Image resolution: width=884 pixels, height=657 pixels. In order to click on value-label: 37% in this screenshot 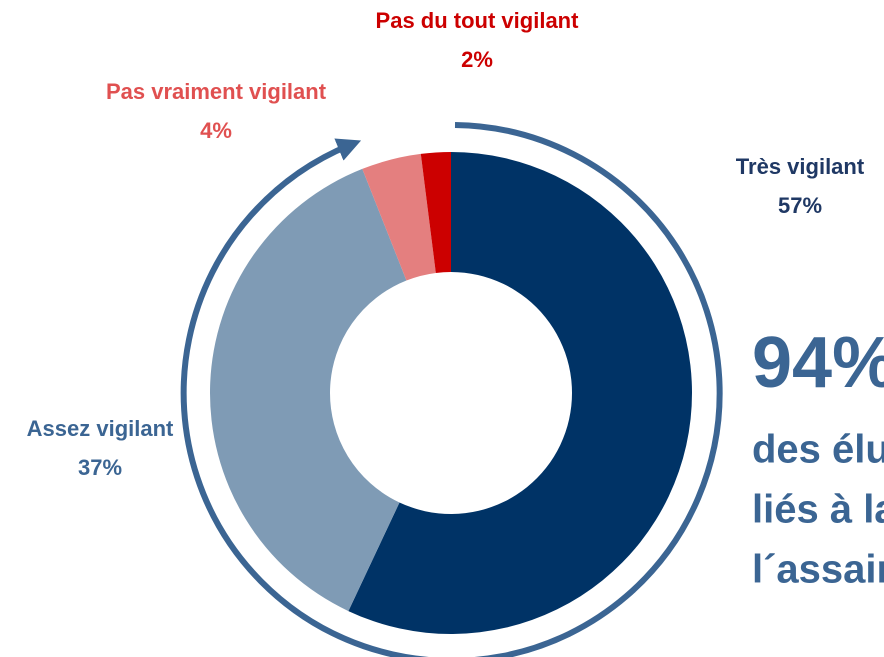, I will do `click(100, 467)`.